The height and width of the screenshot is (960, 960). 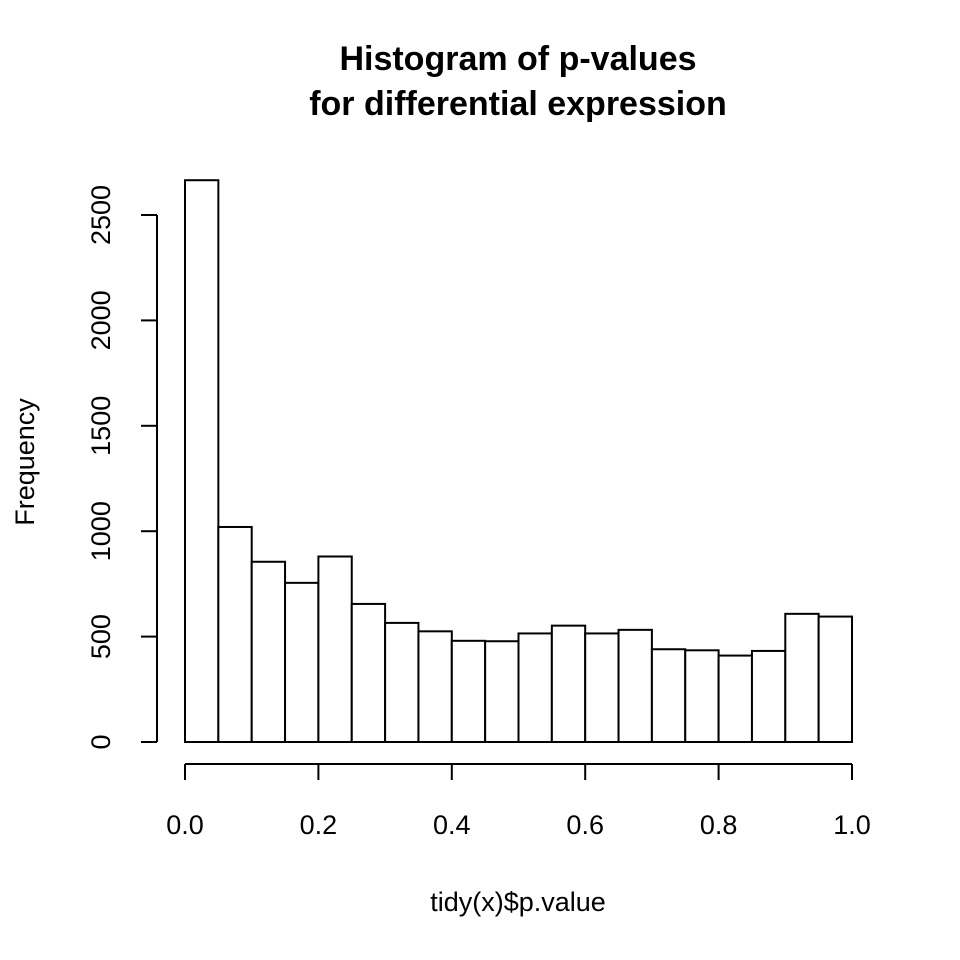 What do you see at coordinates (101, 636) in the screenshot?
I see `y-tick-label: 500` at bounding box center [101, 636].